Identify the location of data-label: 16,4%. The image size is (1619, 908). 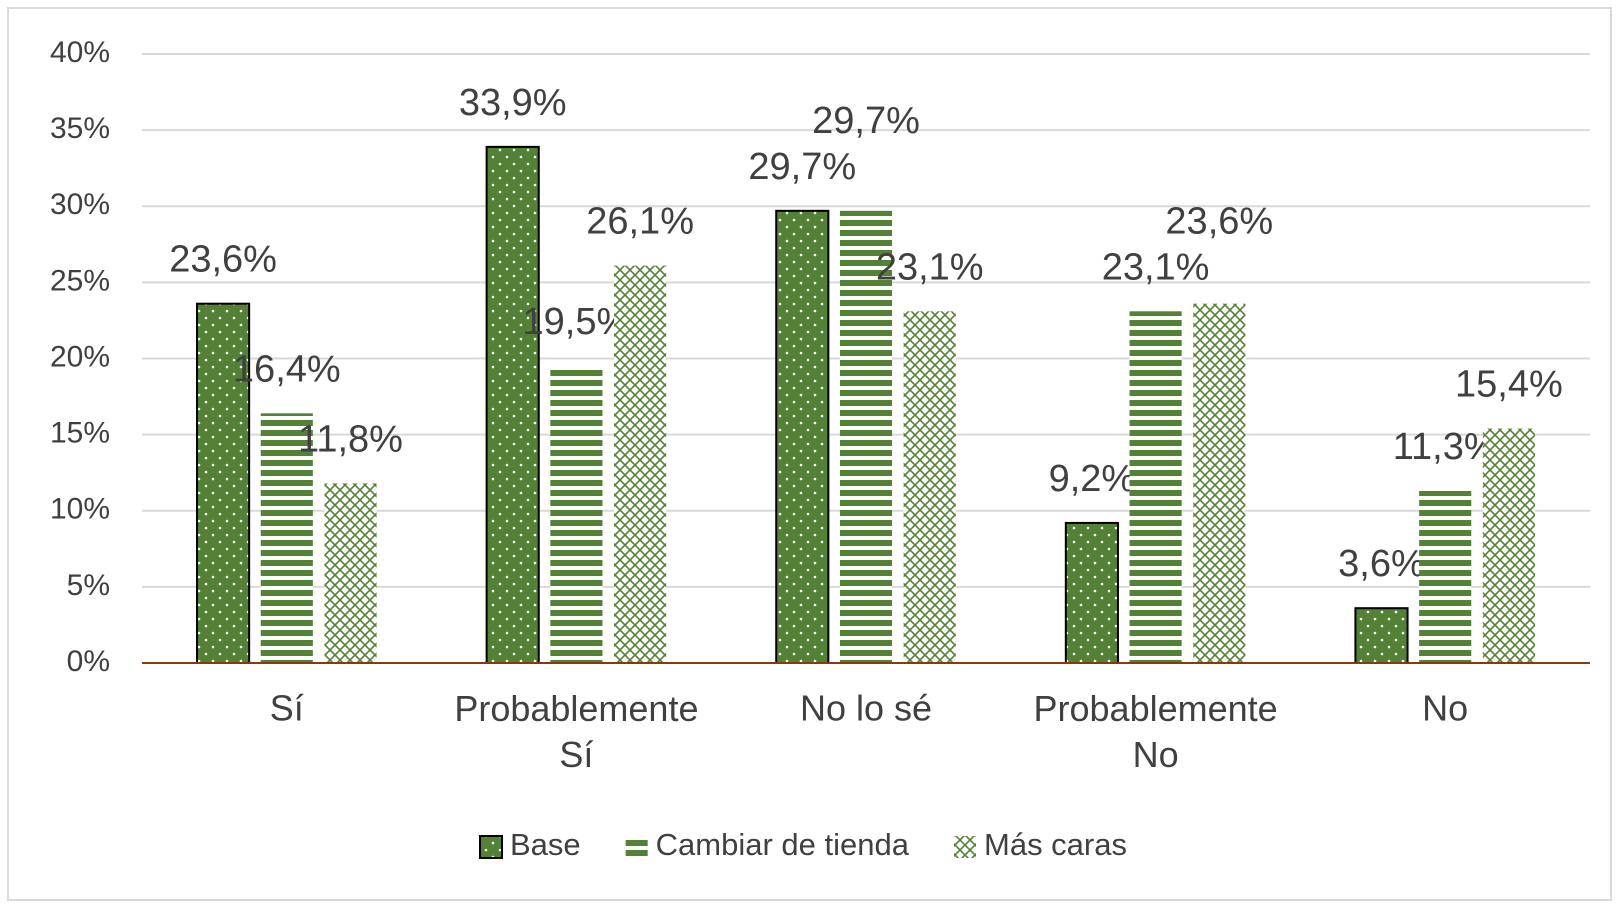
(287, 369).